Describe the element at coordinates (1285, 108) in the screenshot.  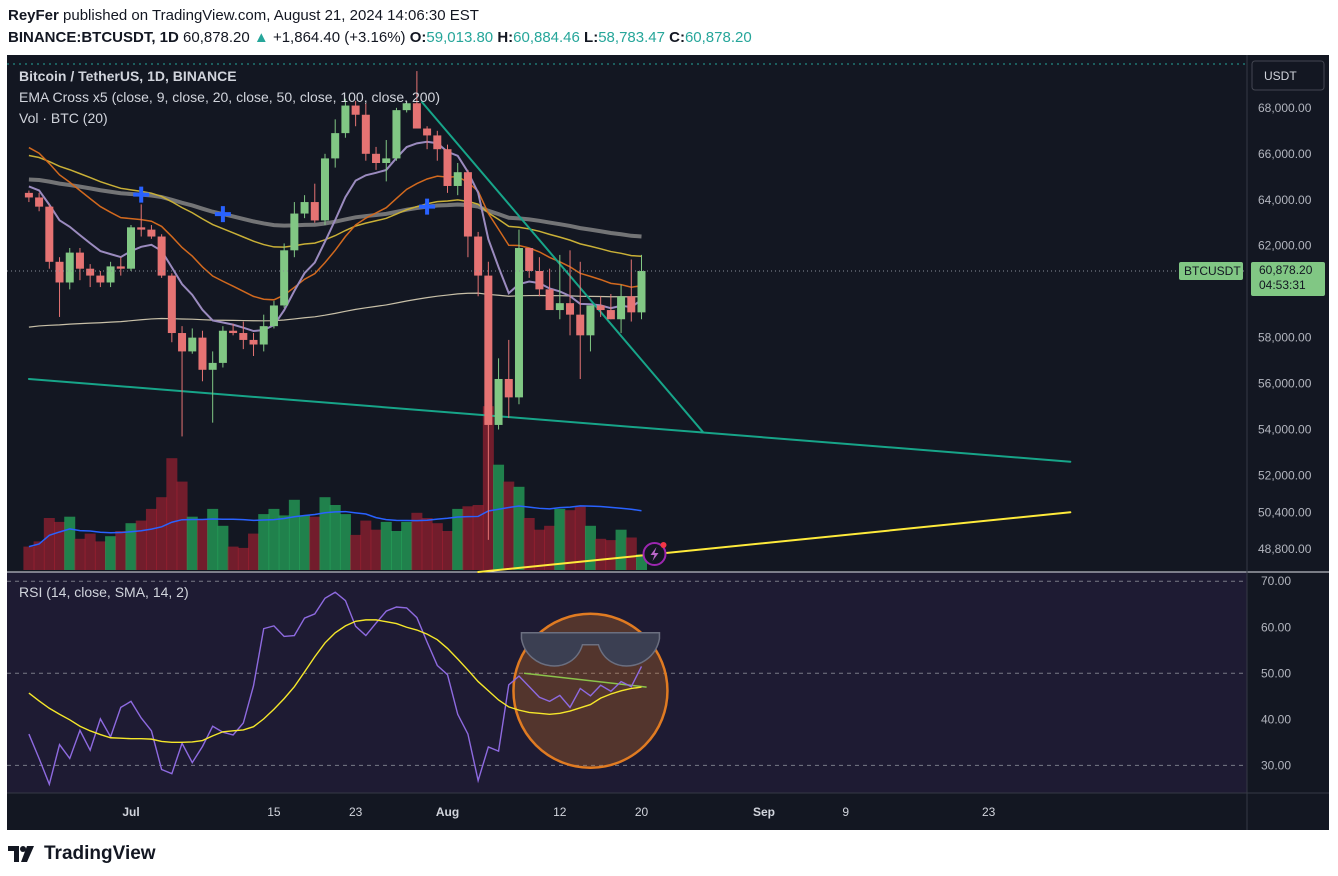
I see `price-tick-label: 68,000.00` at that location.